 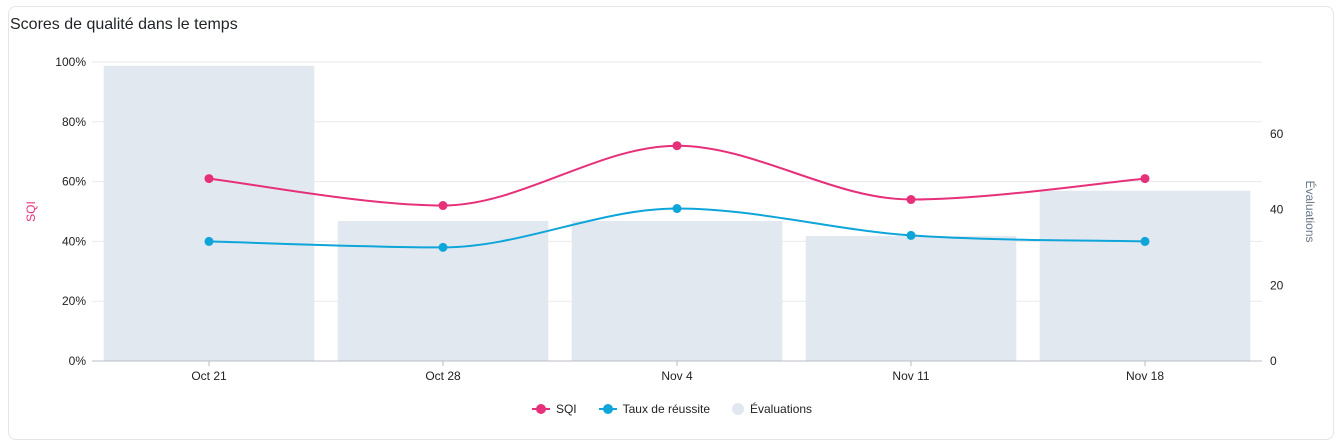 What do you see at coordinates (1277, 285) in the screenshot?
I see `y-right-tick-label: 20` at bounding box center [1277, 285].